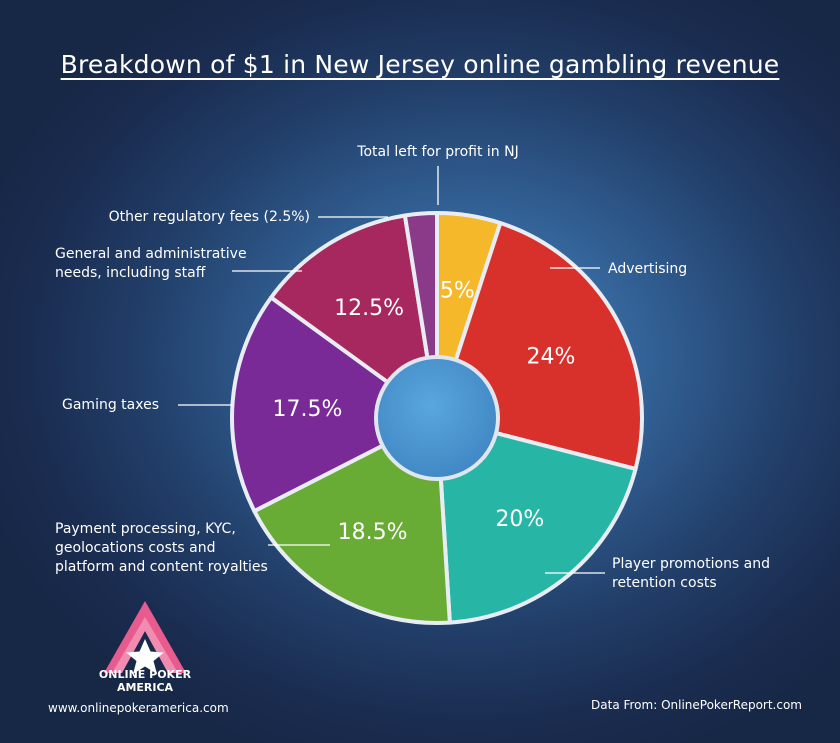  What do you see at coordinates (145, 529) in the screenshot?
I see `callout-payment-line1: Payment processing, KYC,` at bounding box center [145, 529].